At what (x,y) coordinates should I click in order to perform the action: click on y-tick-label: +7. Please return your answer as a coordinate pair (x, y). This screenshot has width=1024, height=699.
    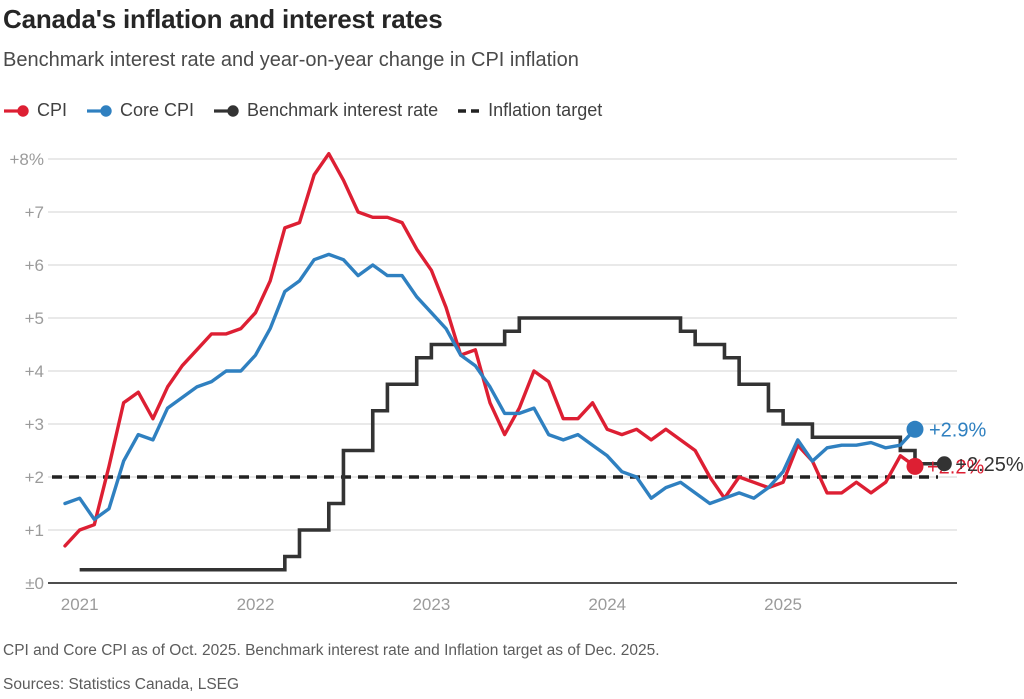
    Looking at the image, I should click on (34, 212).